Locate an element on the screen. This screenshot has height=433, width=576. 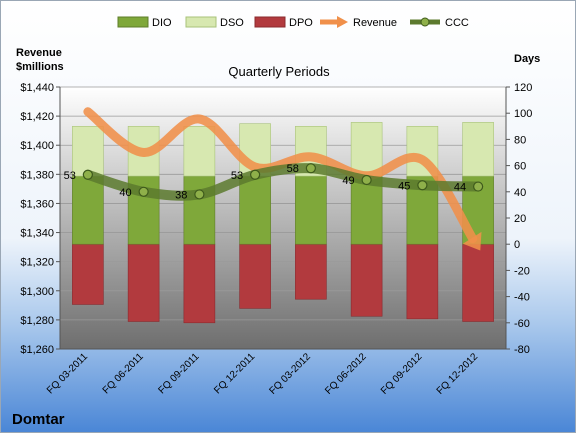
legend-label-dio: DIO is located at coordinates (162, 23).